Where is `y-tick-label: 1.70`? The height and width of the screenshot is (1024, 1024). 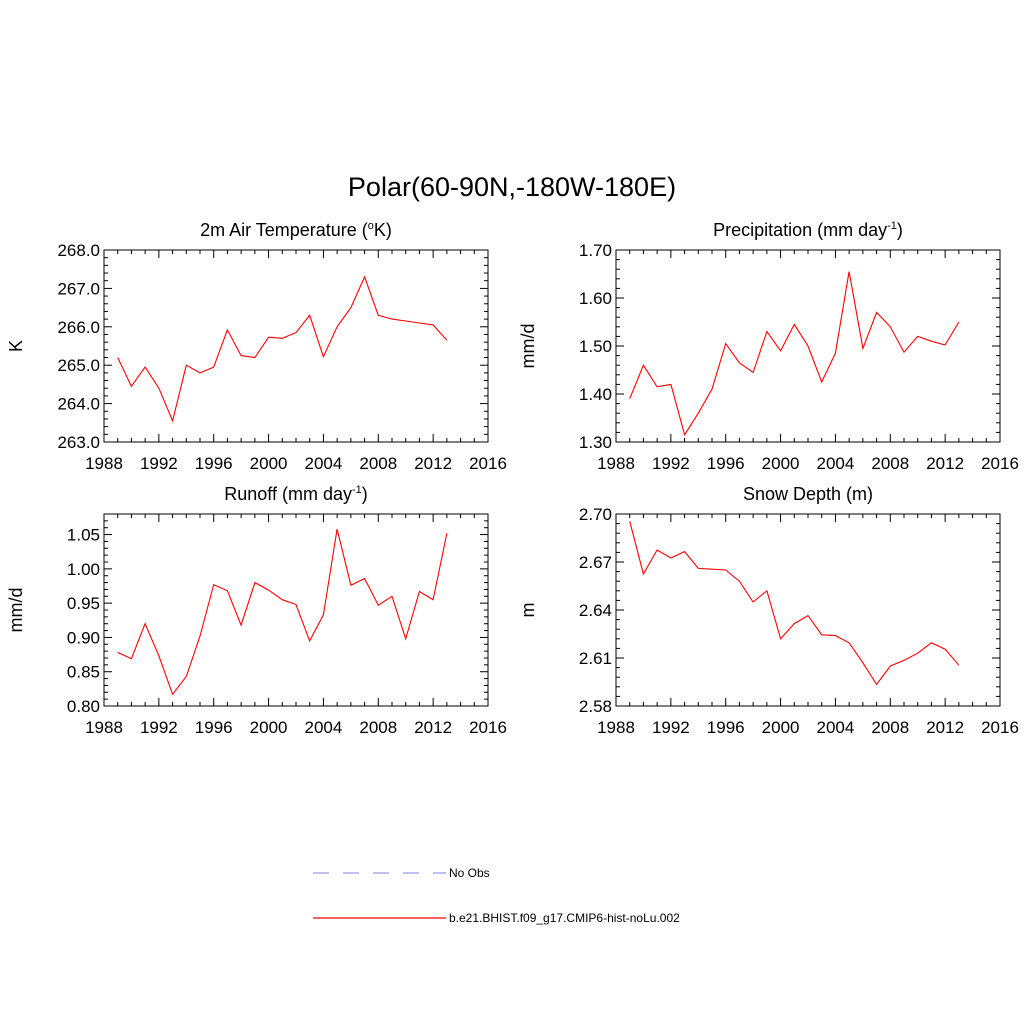
y-tick-label: 1.70 is located at coordinates (595, 250).